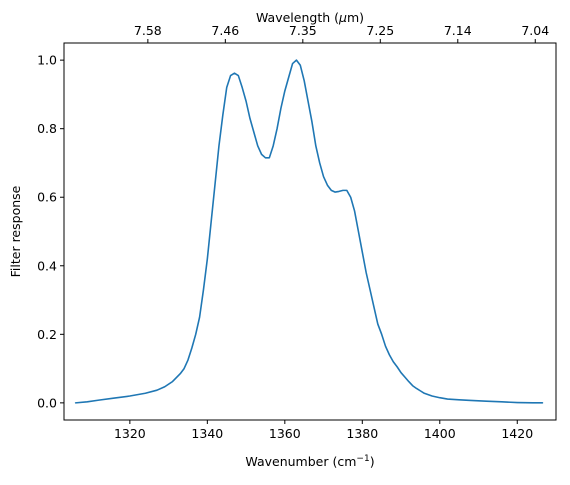 The width and height of the screenshot is (570, 485). Describe the element at coordinates (47, 60) in the screenshot. I see `y-tick-label: 1.0` at that location.